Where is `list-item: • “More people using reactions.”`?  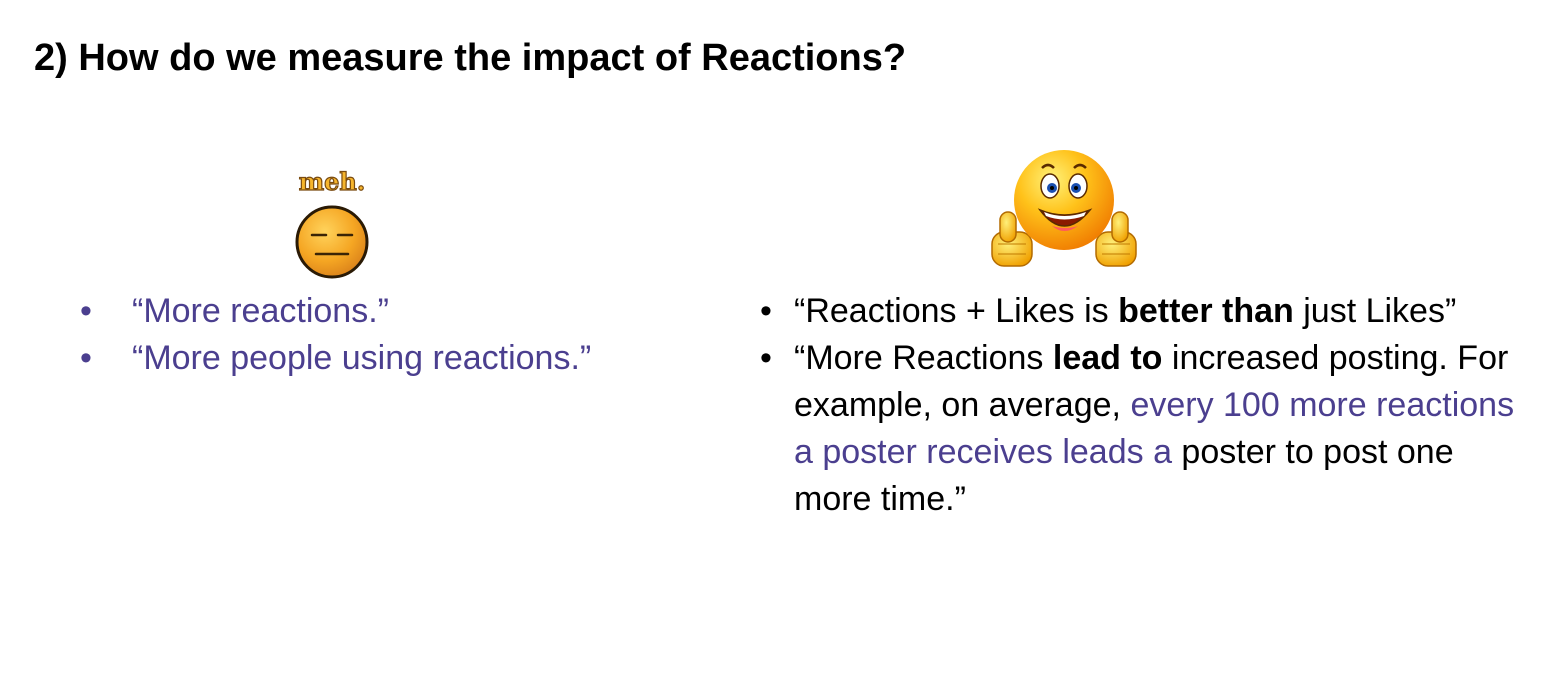 list-item: • “More people using reactions.” is located at coordinates (390, 358).